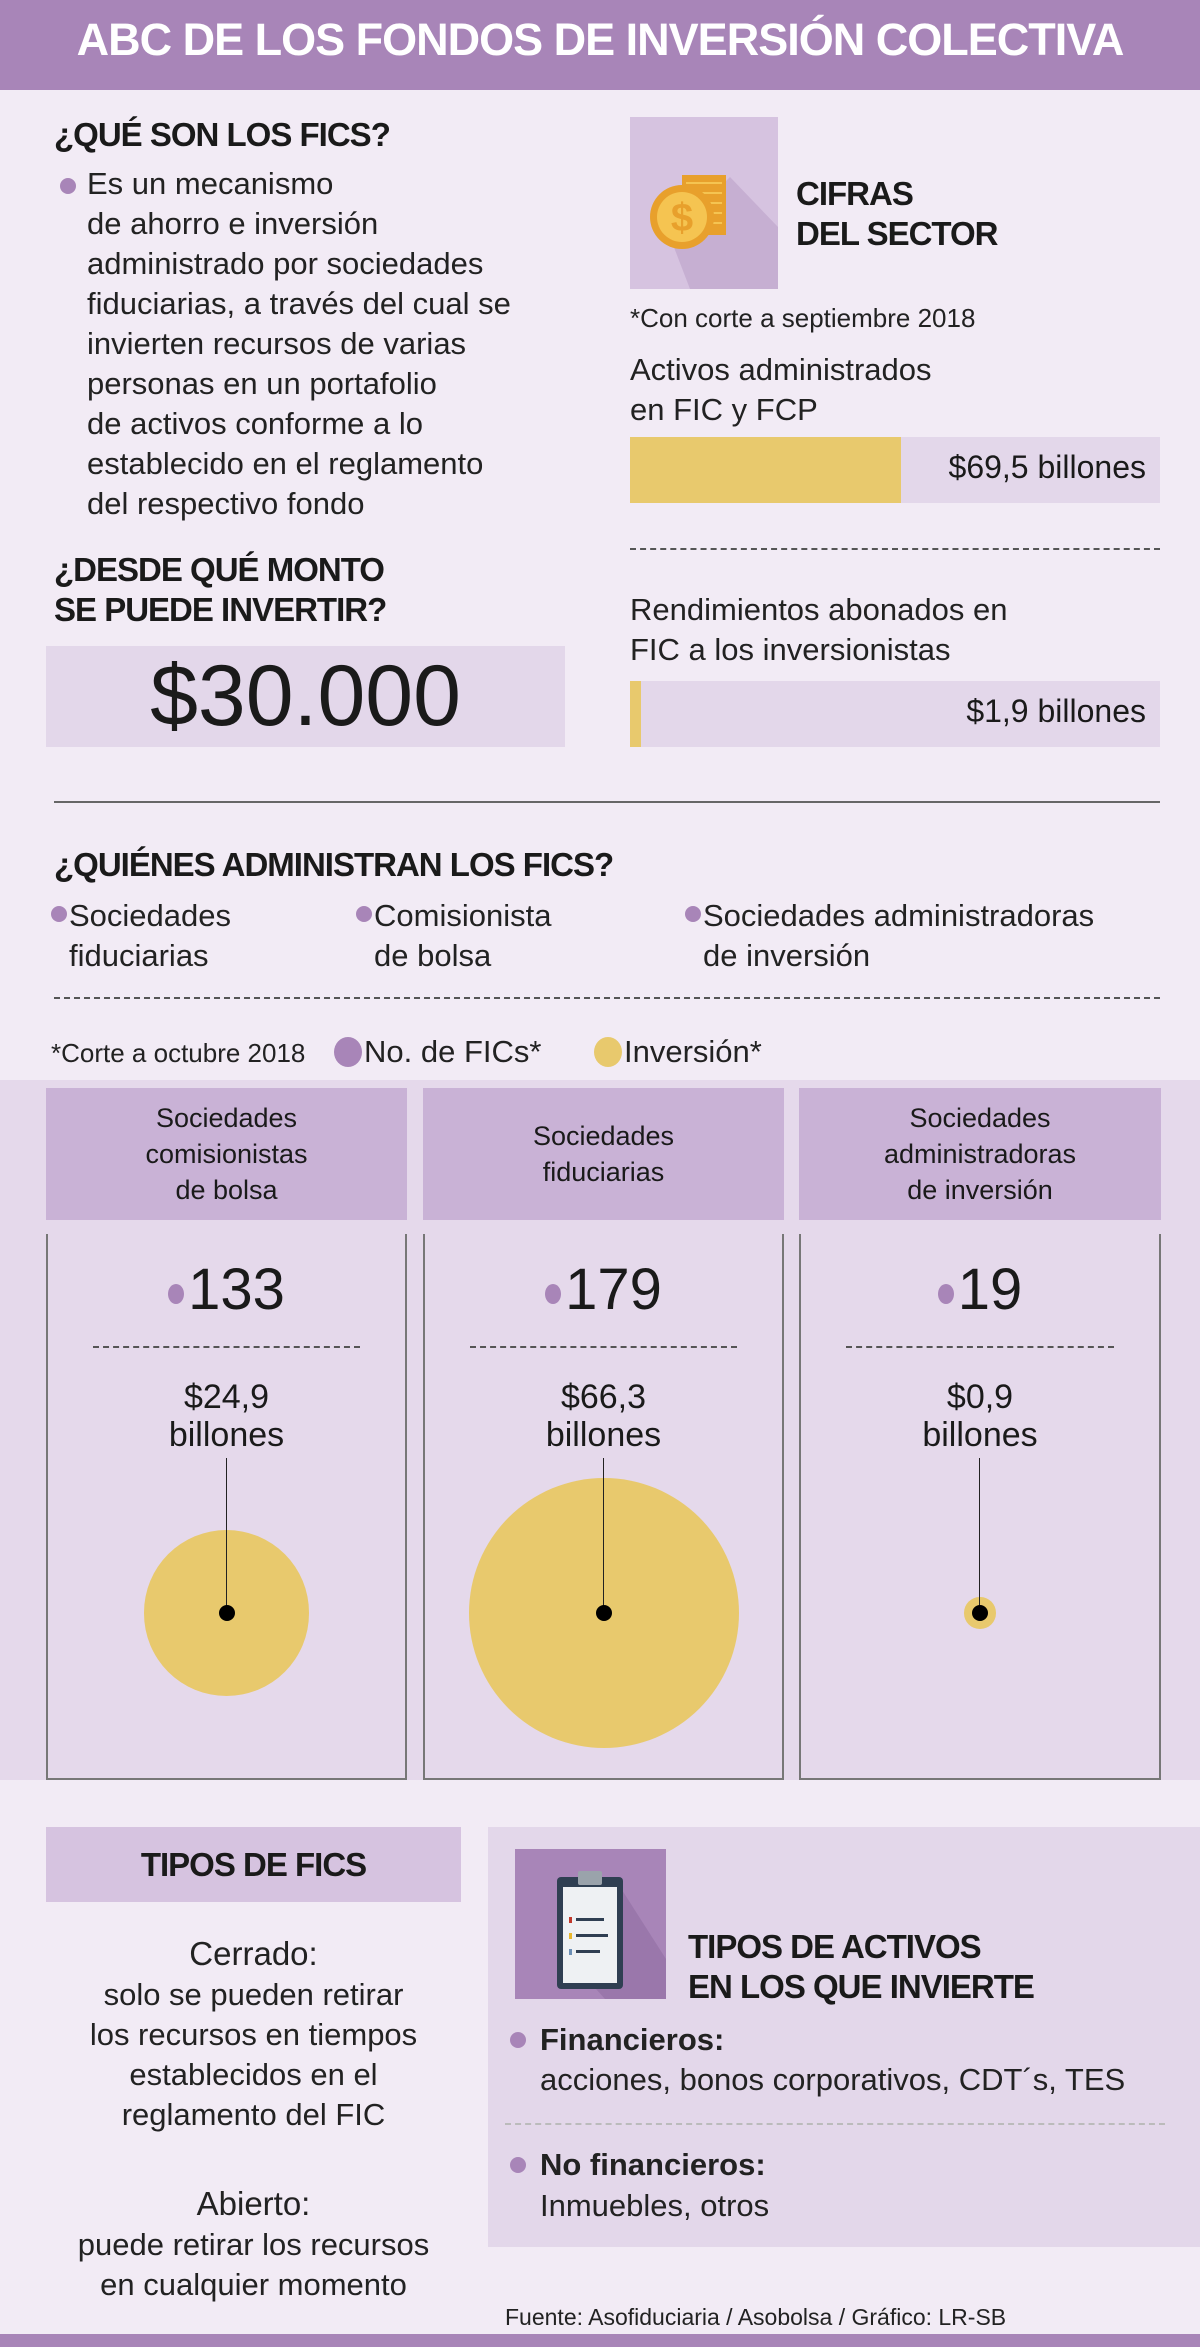  I want to click on fic-type-line: puede retirar los recursos, so click(253, 2244).